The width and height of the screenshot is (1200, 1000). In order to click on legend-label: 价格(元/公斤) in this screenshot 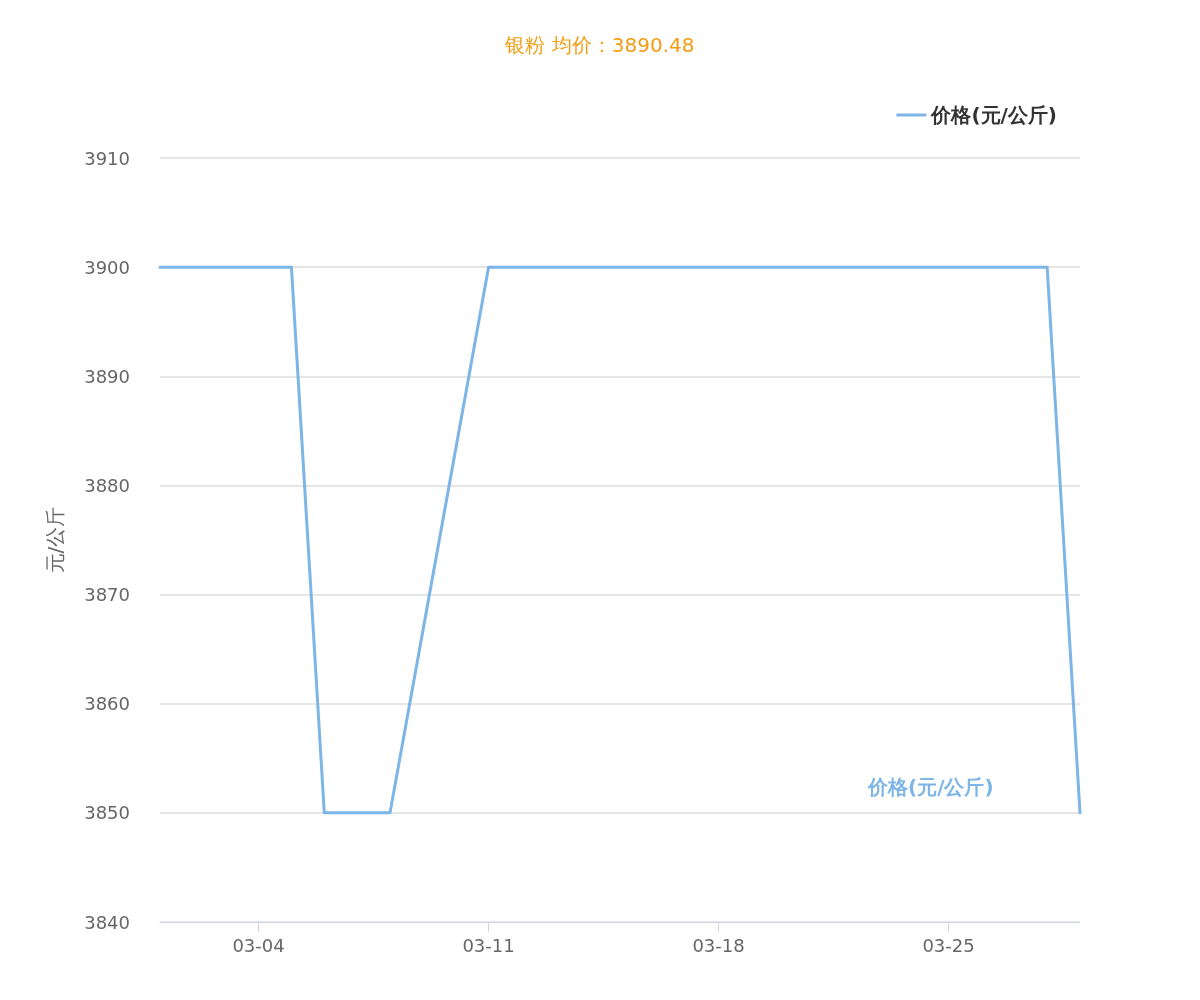, I will do `click(994, 115)`.